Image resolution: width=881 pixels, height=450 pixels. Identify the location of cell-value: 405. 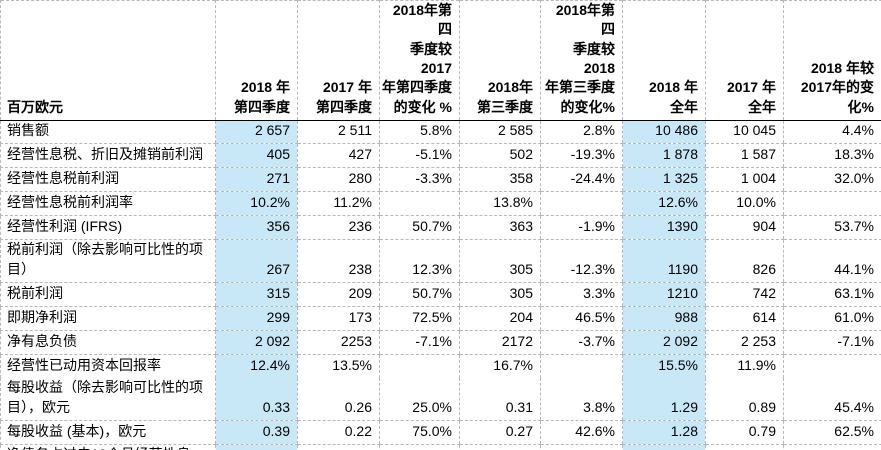
(256, 156).